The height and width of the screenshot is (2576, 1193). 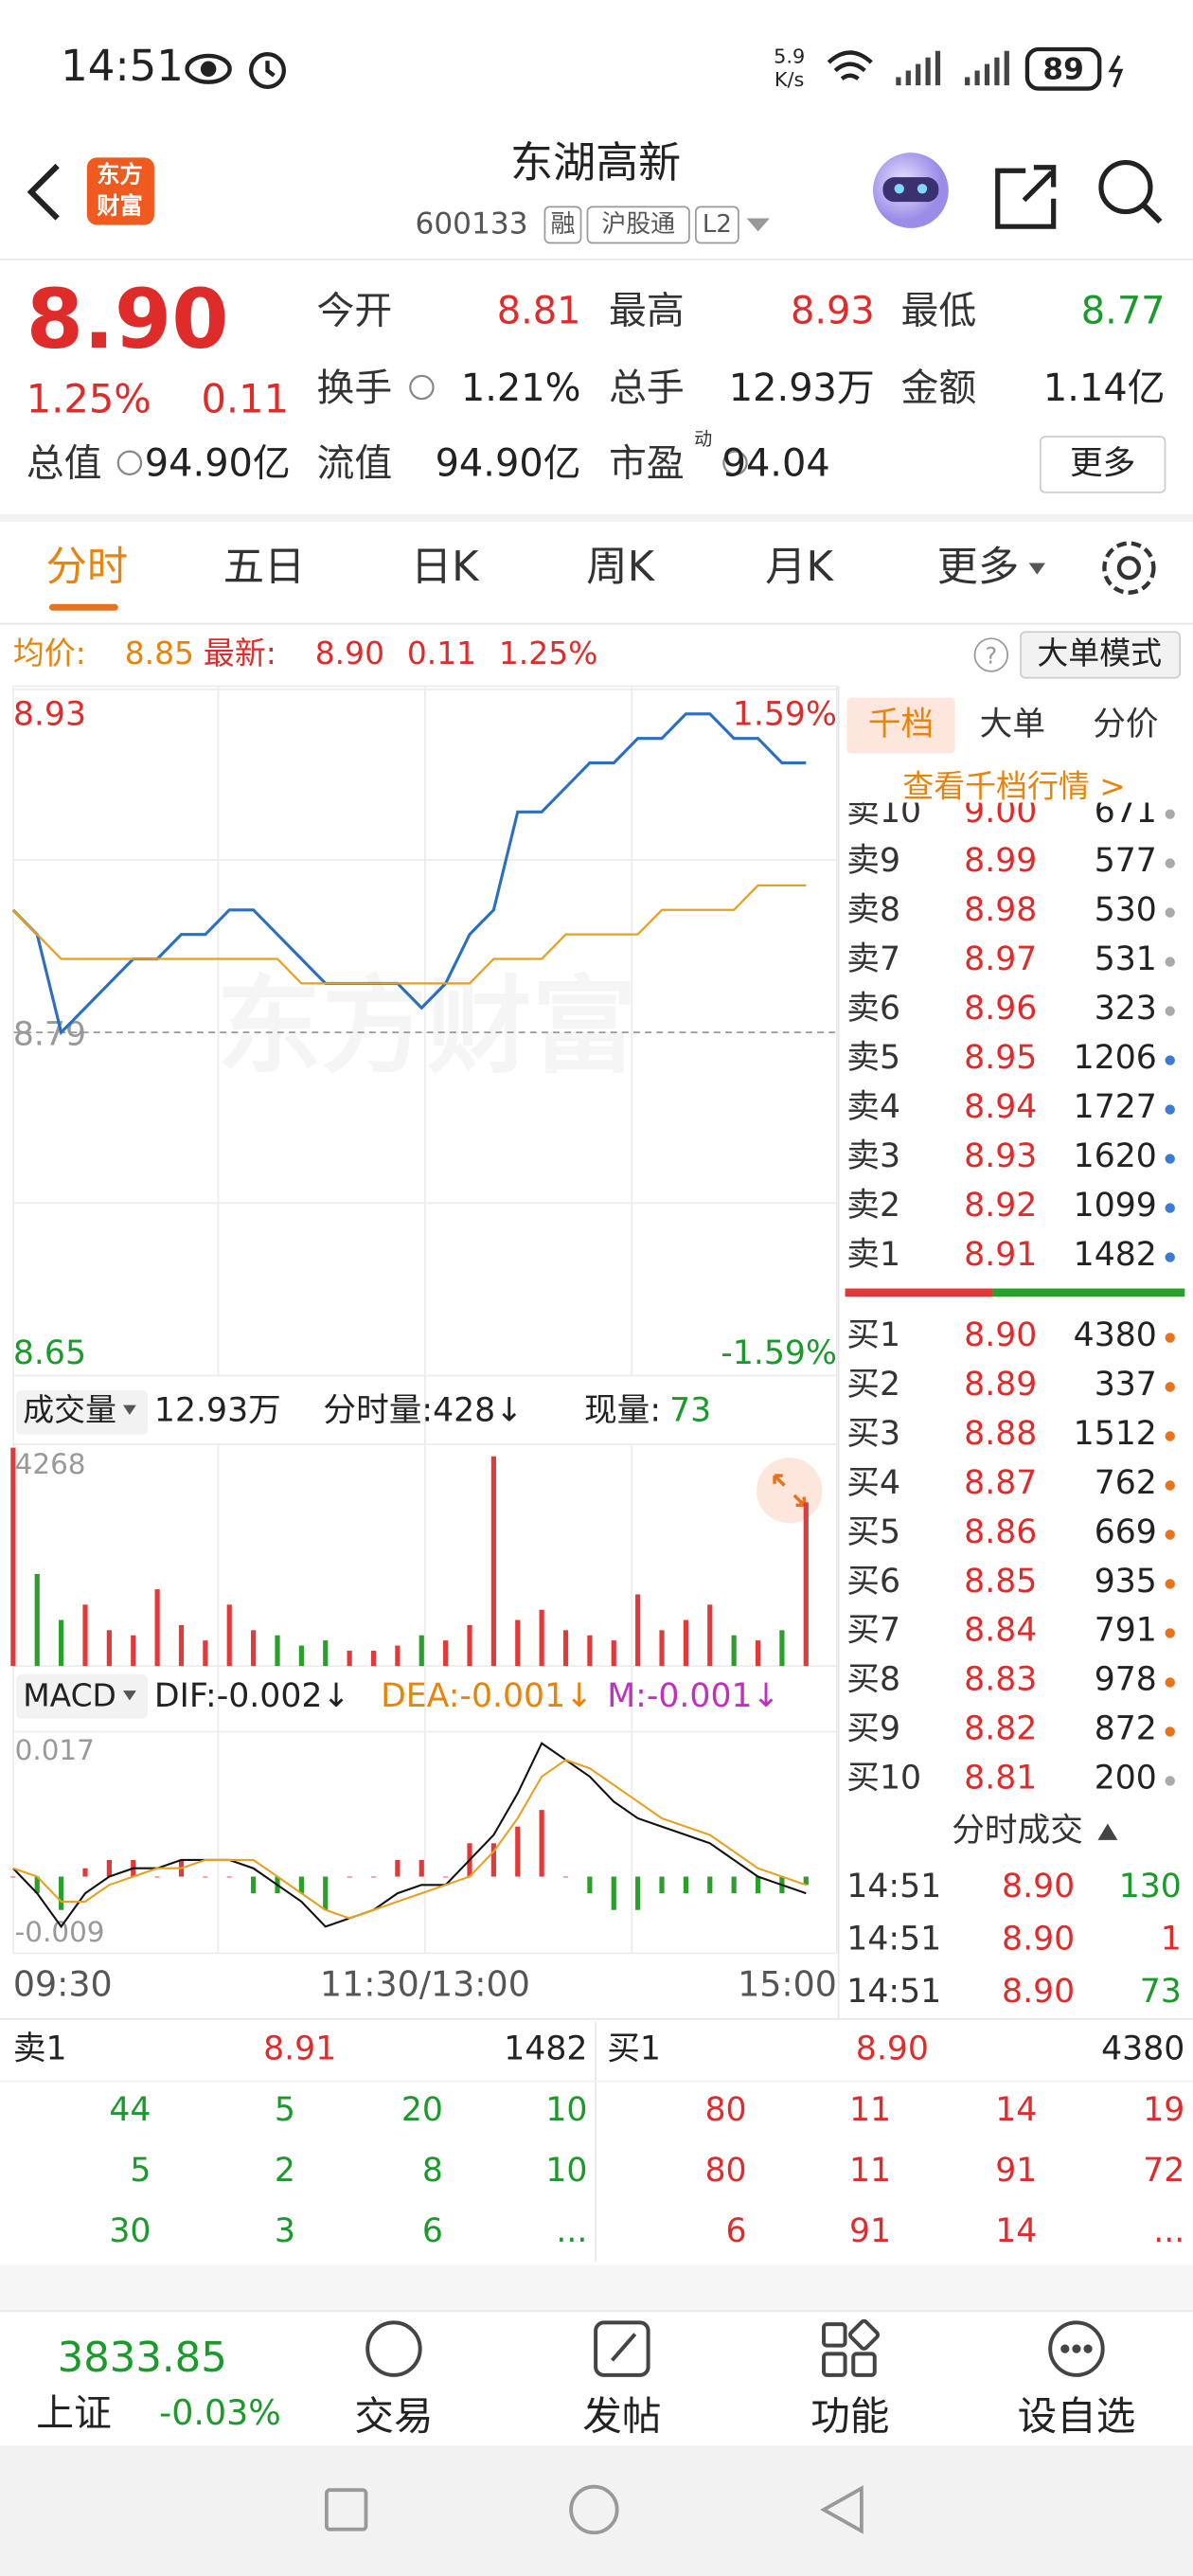 I want to click on volume-select, so click(x=82, y=1412).